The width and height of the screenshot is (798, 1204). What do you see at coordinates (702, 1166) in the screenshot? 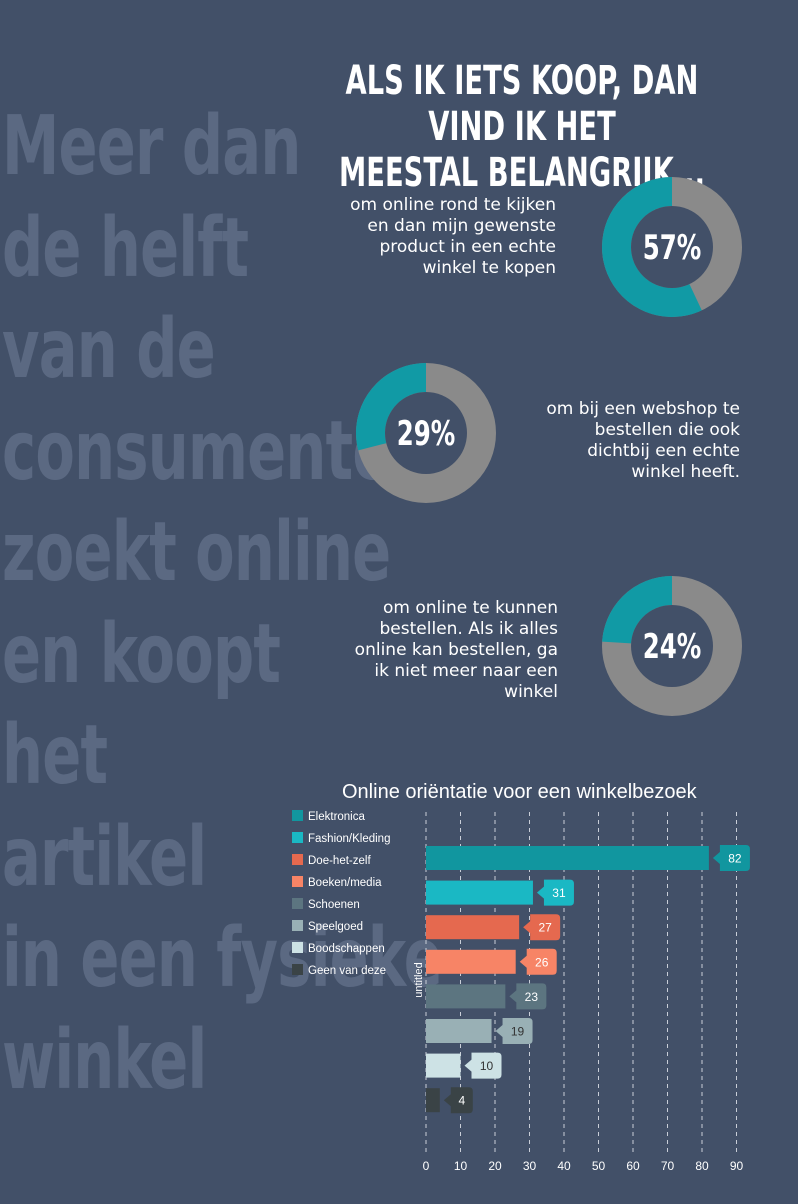
I see `x-tick-label: 80` at bounding box center [702, 1166].